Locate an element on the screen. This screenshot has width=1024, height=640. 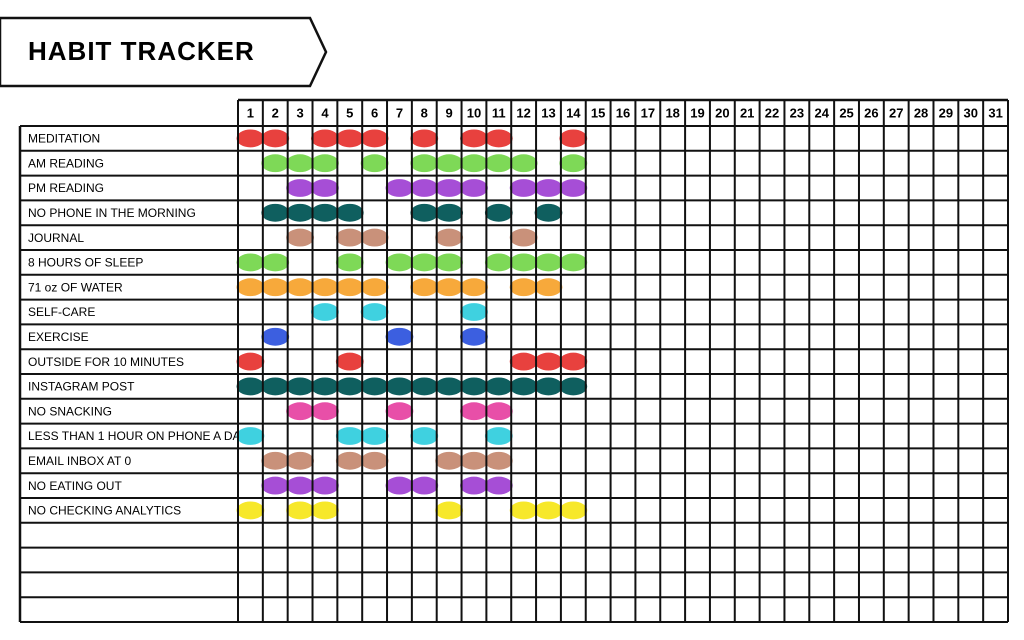
day-label: 27 is located at coordinates (896, 112).